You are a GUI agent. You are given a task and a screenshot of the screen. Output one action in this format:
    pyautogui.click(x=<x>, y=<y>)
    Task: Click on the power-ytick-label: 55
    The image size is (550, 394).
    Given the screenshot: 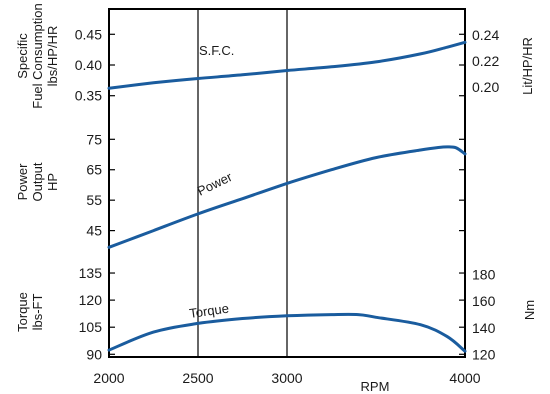 What is the action you would take?
    pyautogui.click(x=94, y=200)
    